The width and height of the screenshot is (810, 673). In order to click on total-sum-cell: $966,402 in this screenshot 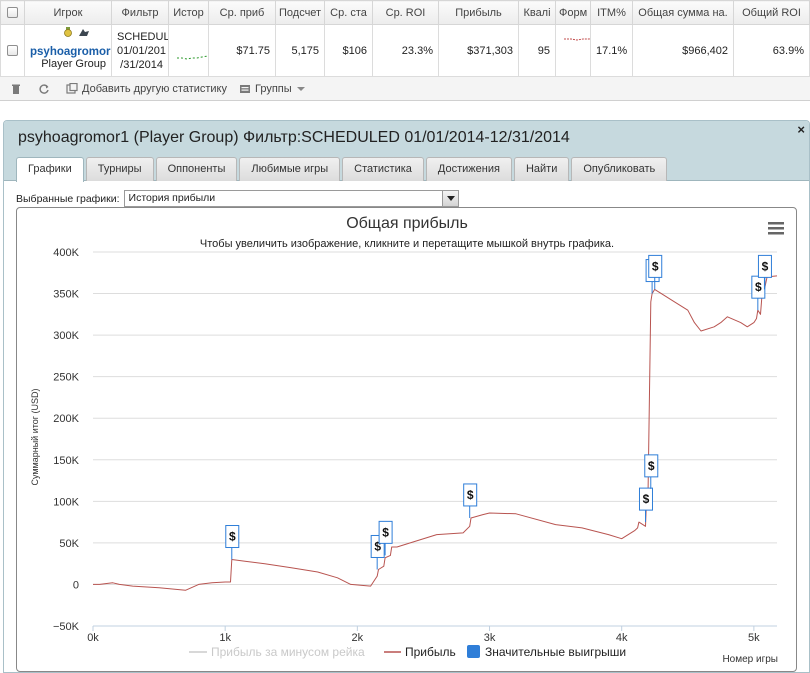, I will do `click(683, 50)`.